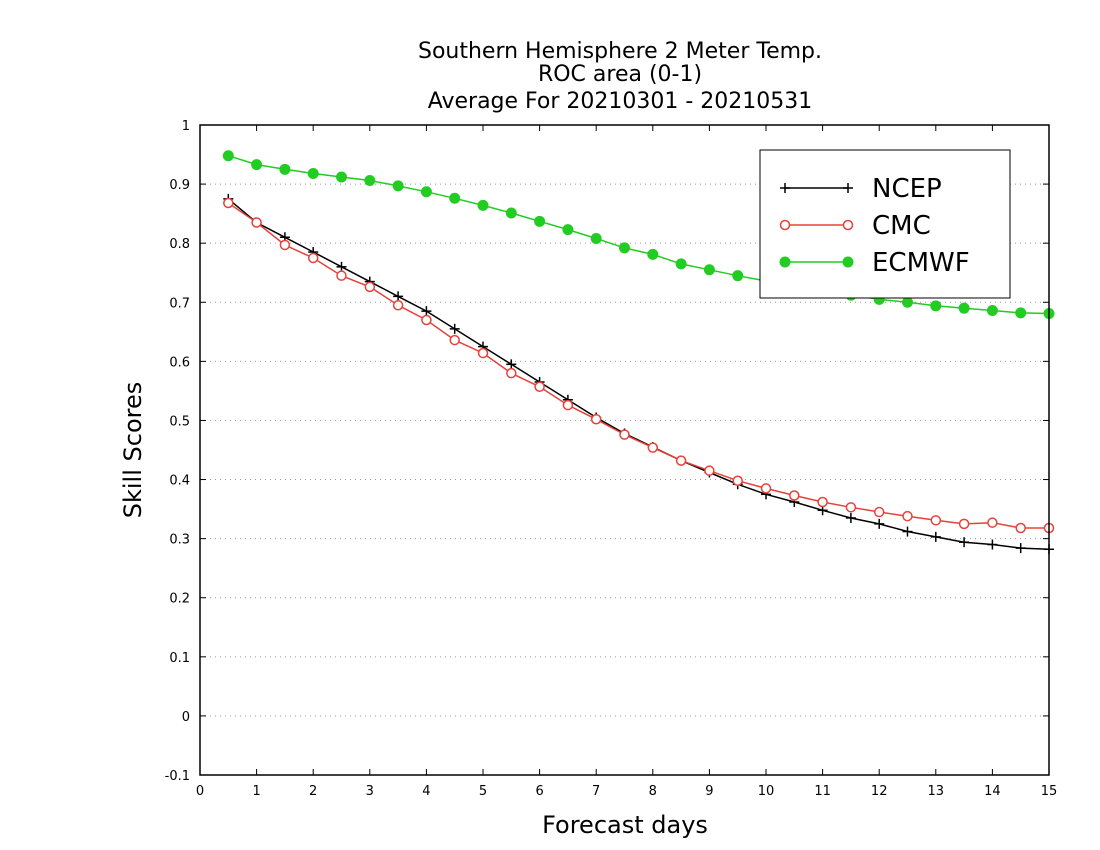 This screenshot has height=850, width=1100. Describe the element at coordinates (133, 450) in the screenshot. I see `y-axis-label: Skill Scores` at that location.